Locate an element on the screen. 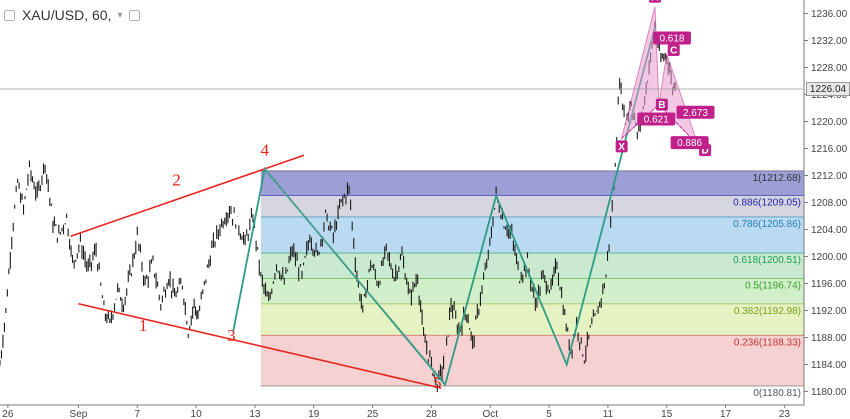 This screenshot has height=419, width=850. y-tick-label: 1192.00 is located at coordinates (829, 311).